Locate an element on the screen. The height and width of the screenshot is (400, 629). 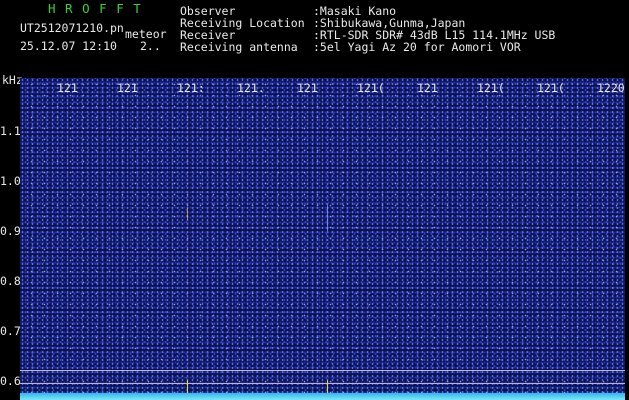
info-value: :5el Yagi Az 20 for Aomori VOR is located at coordinates (417, 47).